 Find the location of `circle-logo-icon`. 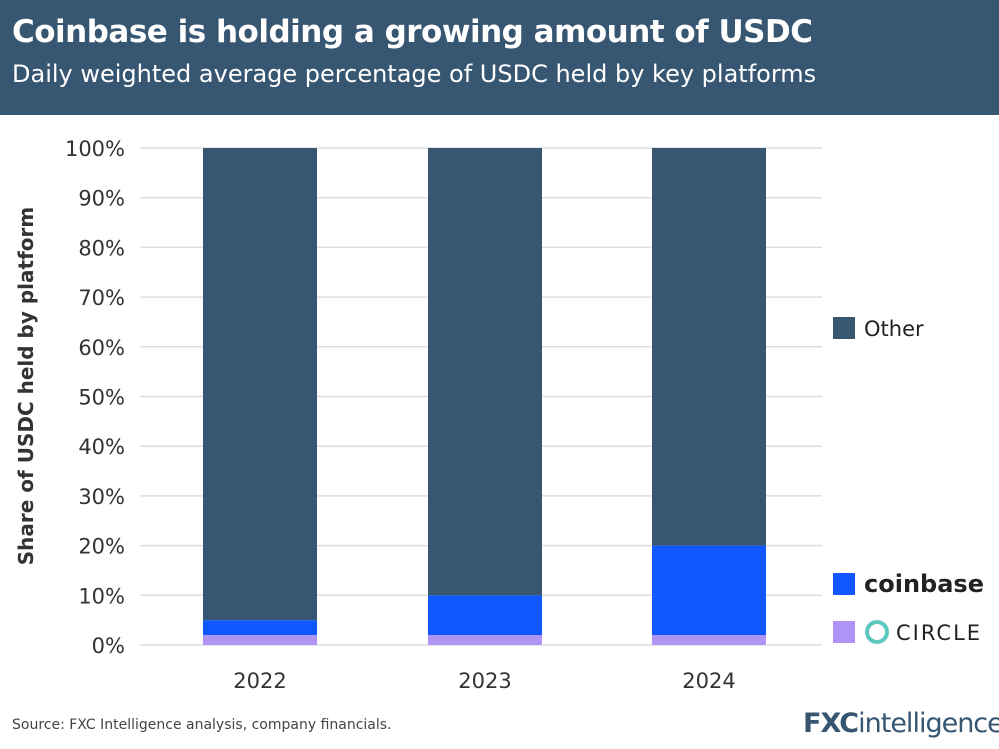

circle-logo-icon is located at coordinates (877, 632).